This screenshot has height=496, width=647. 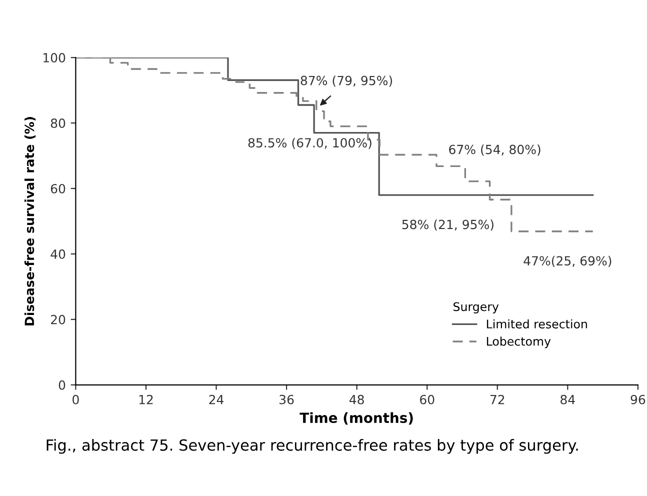 I want to click on x-tick-label: 48, so click(x=356, y=399).